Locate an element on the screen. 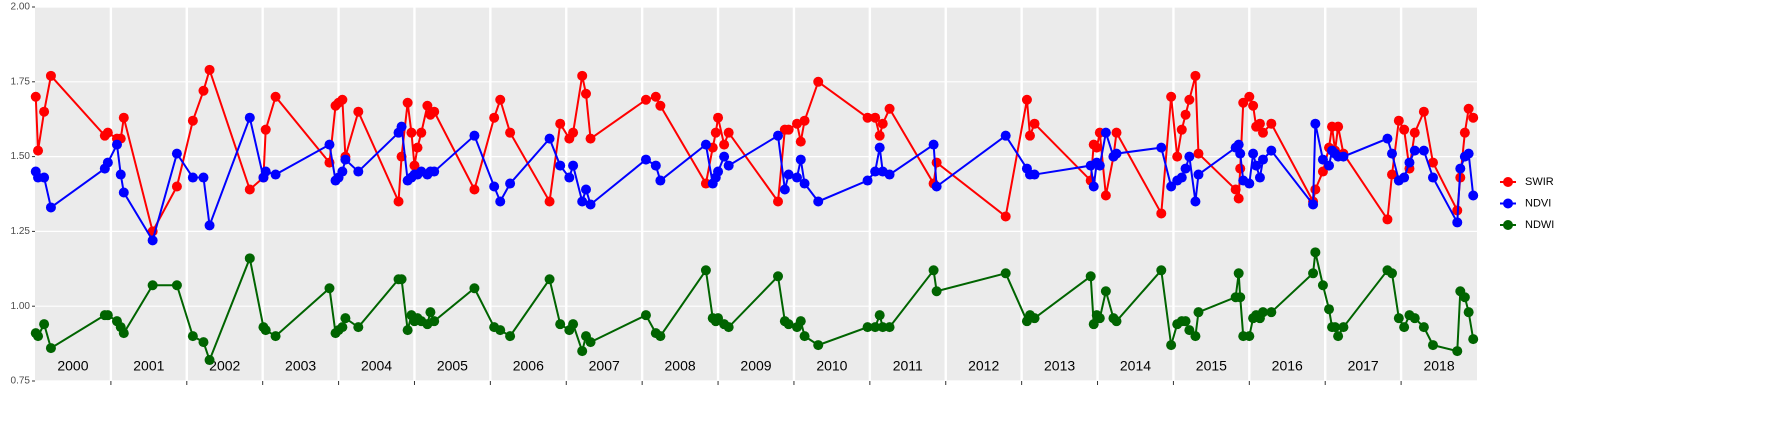 This screenshot has height=442, width=1773. year-label: 2013 is located at coordinates (1059, 366).